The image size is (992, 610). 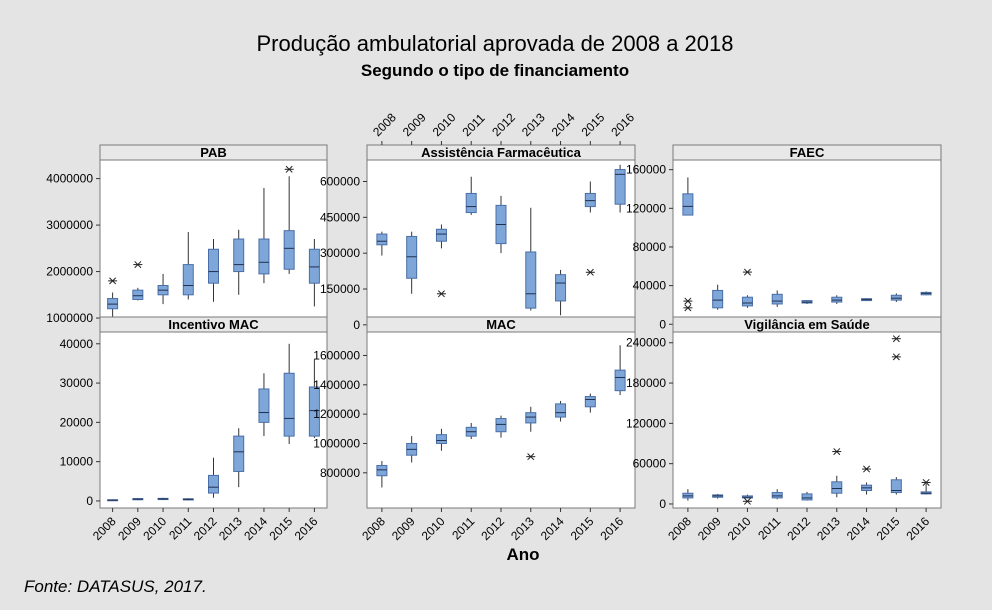 What do you see at coordinates (336, 414) in the screenshot?
I see `y-tick-label: 1200000` at bounding box center [336, 414].